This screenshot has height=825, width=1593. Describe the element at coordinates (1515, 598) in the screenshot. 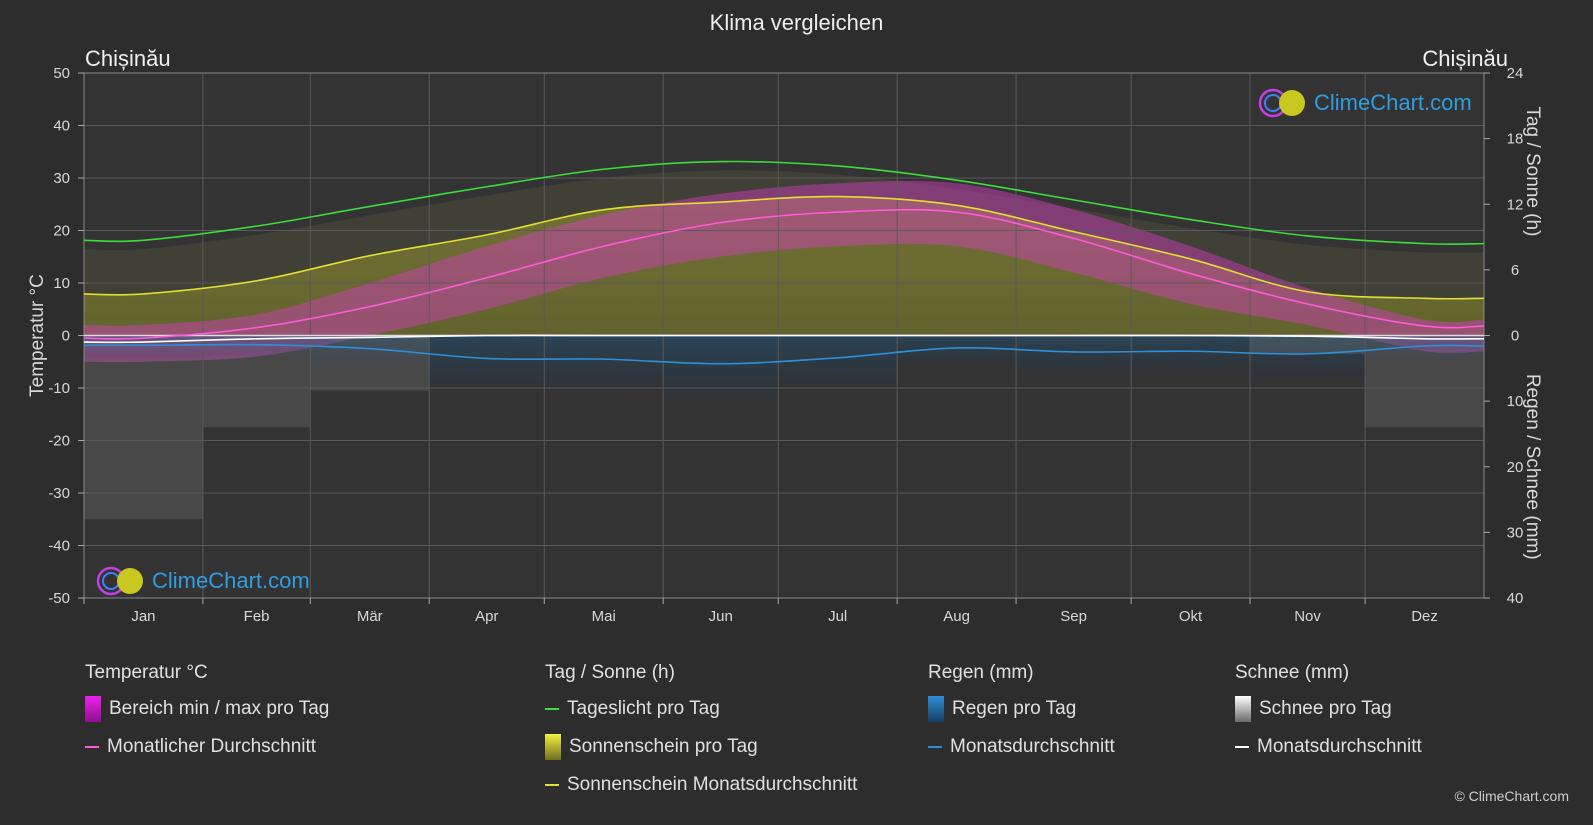

I see `y-right-mm-tick-label: 40` at that location.